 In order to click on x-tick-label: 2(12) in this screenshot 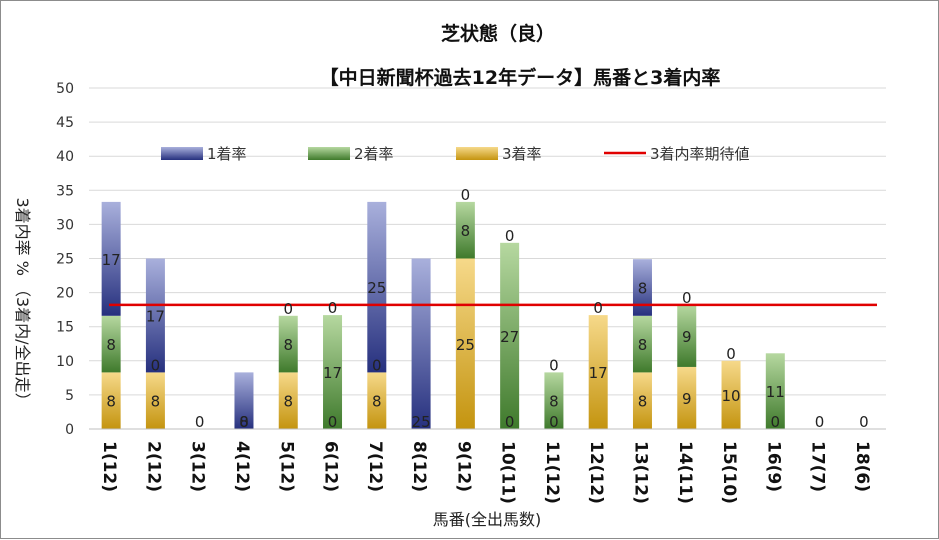, I will do `click(153, 466)`.